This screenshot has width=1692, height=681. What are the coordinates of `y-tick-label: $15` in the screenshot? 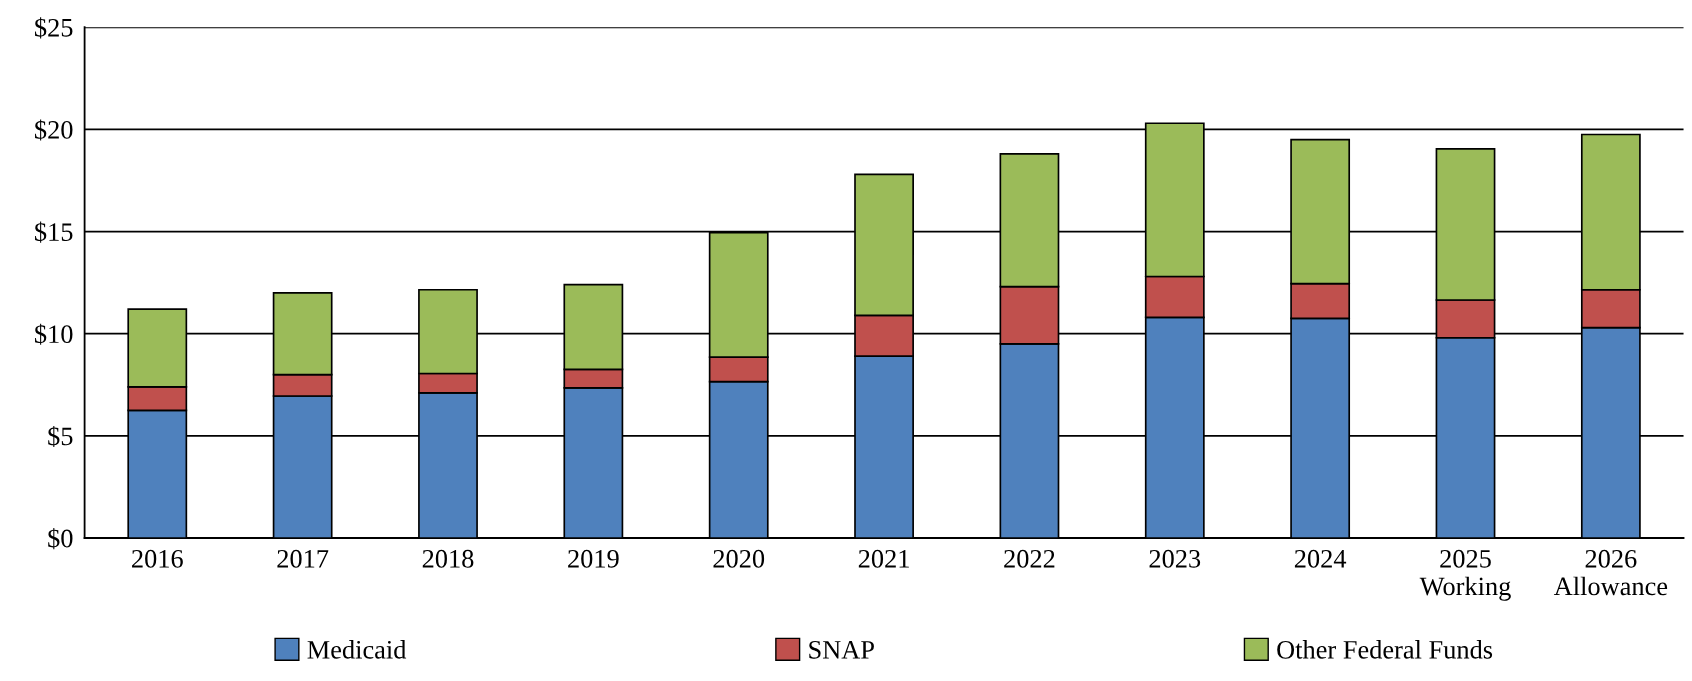 It's located at (54, 232).